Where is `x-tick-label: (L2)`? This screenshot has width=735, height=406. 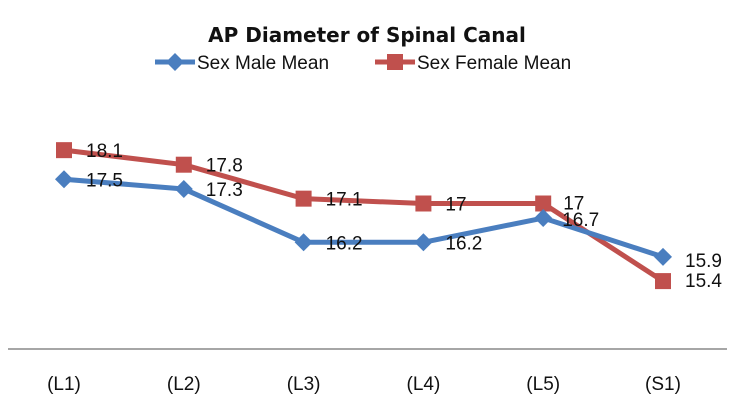 x-tick-label: (L2) is located at coordinates (184, 384).